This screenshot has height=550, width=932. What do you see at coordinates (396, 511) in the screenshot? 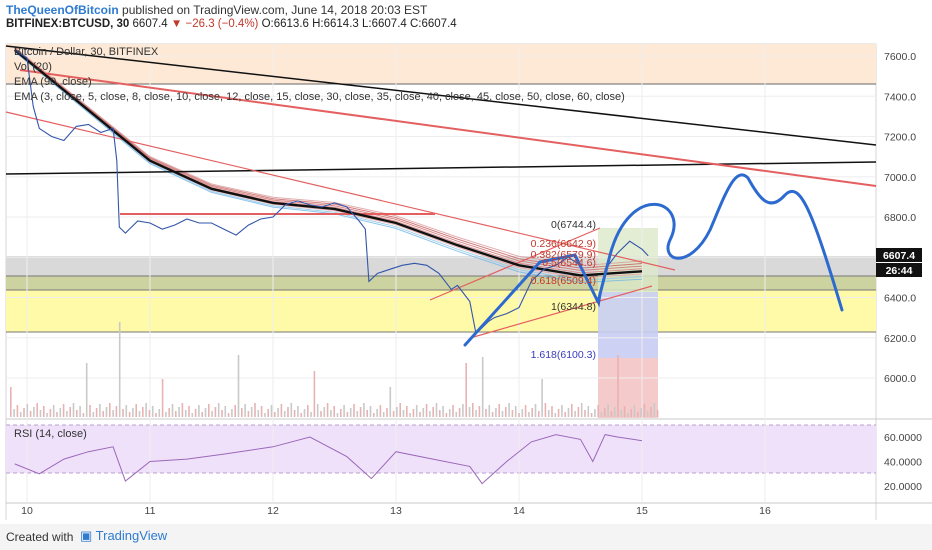
I see `time-axis-labels: 10 11 12 13 14 15 16` at bounding box center [396, 511].